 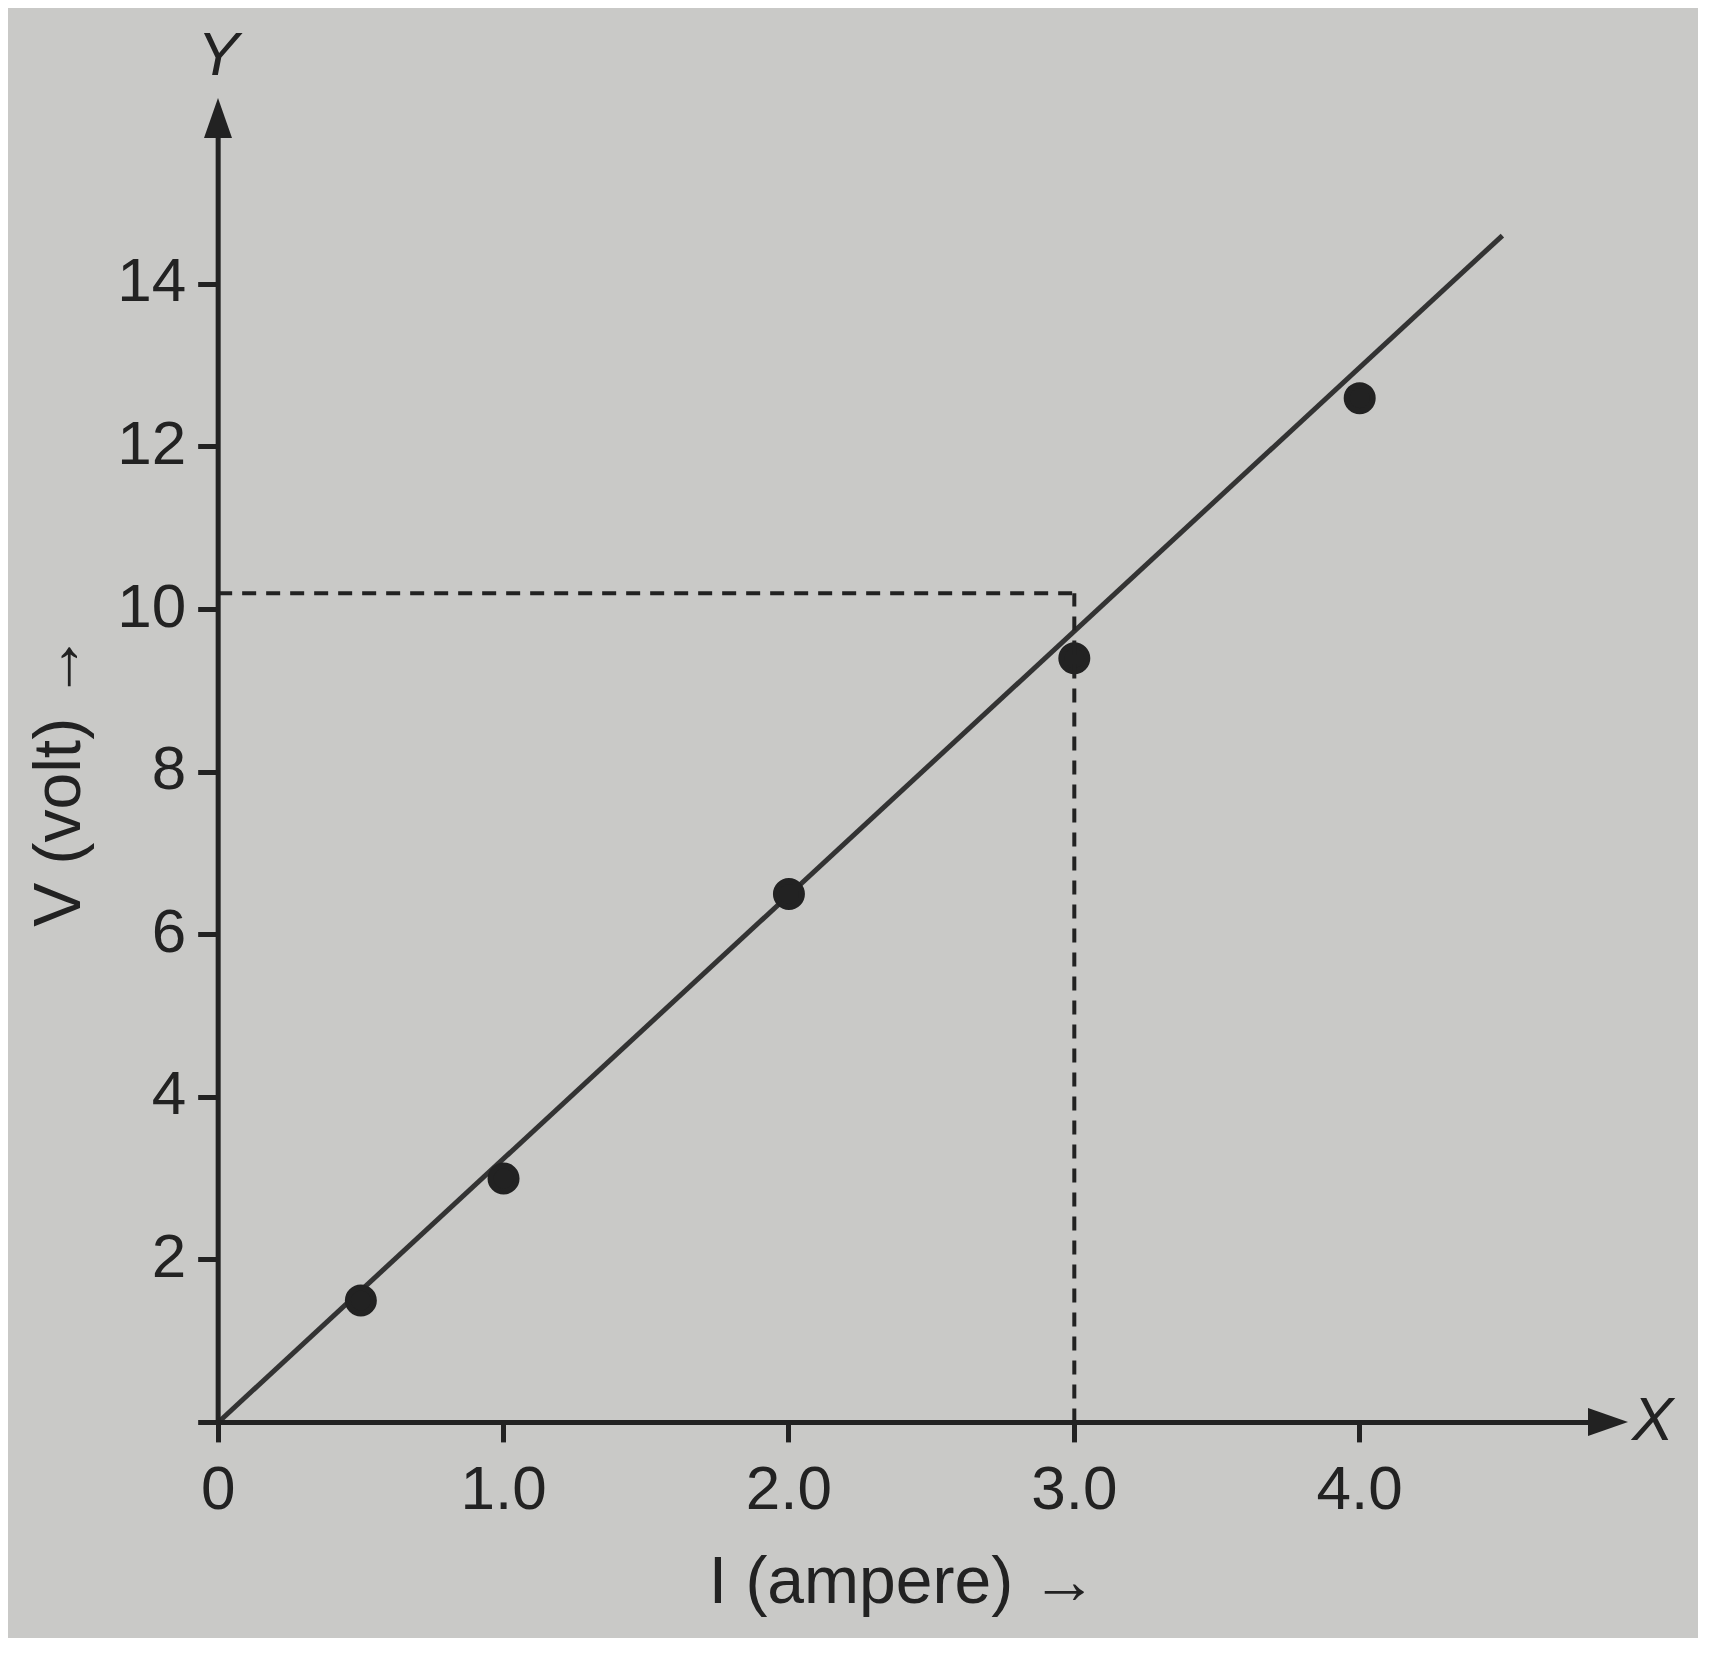 What do you see at coordinates (152, 442) in the screenshot?
I see `y-tick-label: 12` at bounding box center [152, 442].